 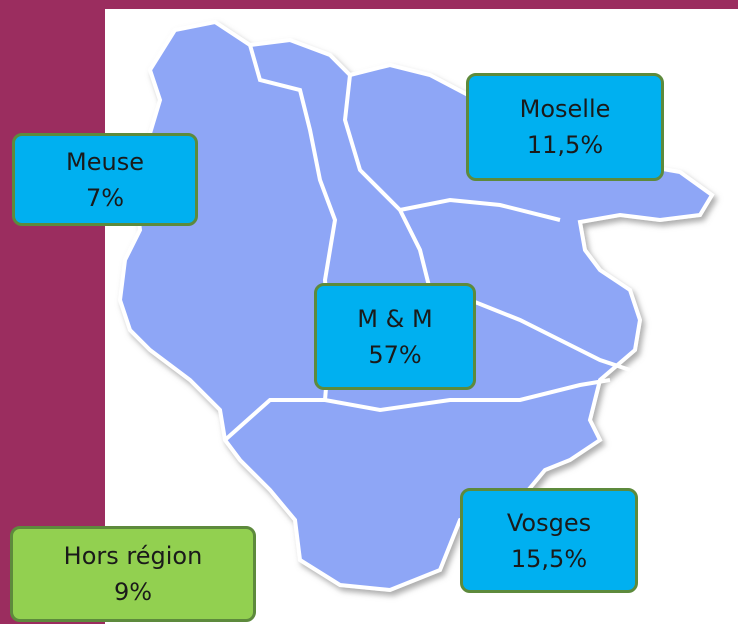 What do you see at coordinates (395, 354) in the screenshot?
I see `region-share: 57%` at bounding box center [395, 354].